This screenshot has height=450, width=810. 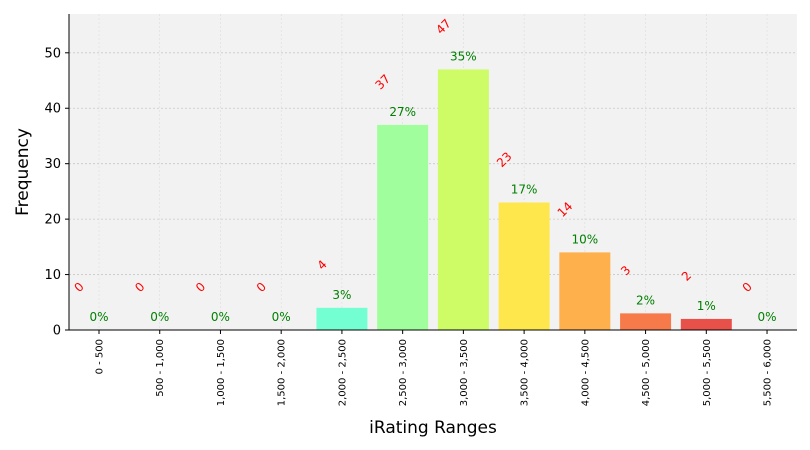 I want to click on x-tick-label: 2,000 - 2,500, so click(x=342, y=372).